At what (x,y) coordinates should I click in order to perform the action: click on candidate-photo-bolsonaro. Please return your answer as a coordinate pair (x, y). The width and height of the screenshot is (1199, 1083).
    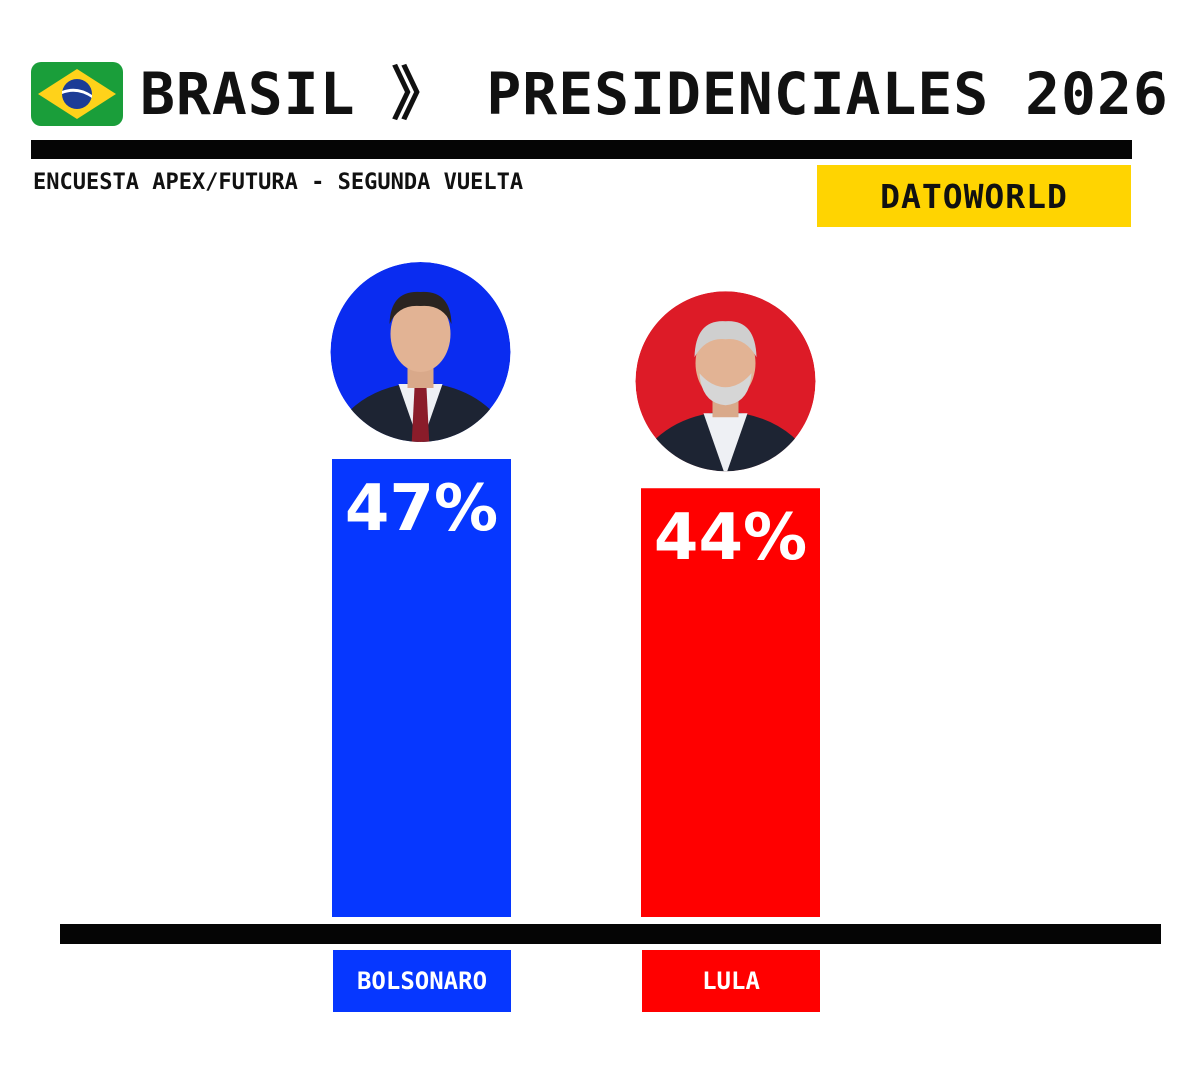
    Looking at the image, I should click on (420, 352).